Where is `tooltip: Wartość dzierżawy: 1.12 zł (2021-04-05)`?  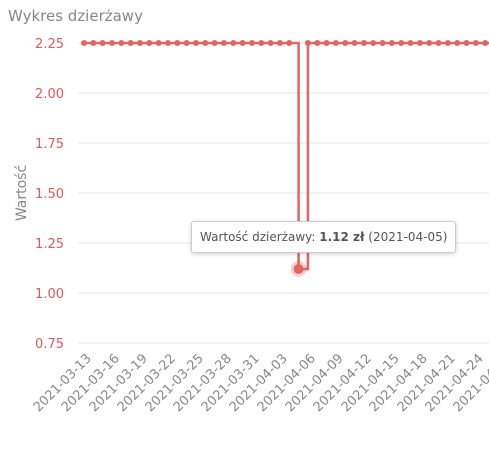
tooltip: Wartość dzierżawy: 1.12 zł (2021-04-05) is located at coordinates (324, 237).